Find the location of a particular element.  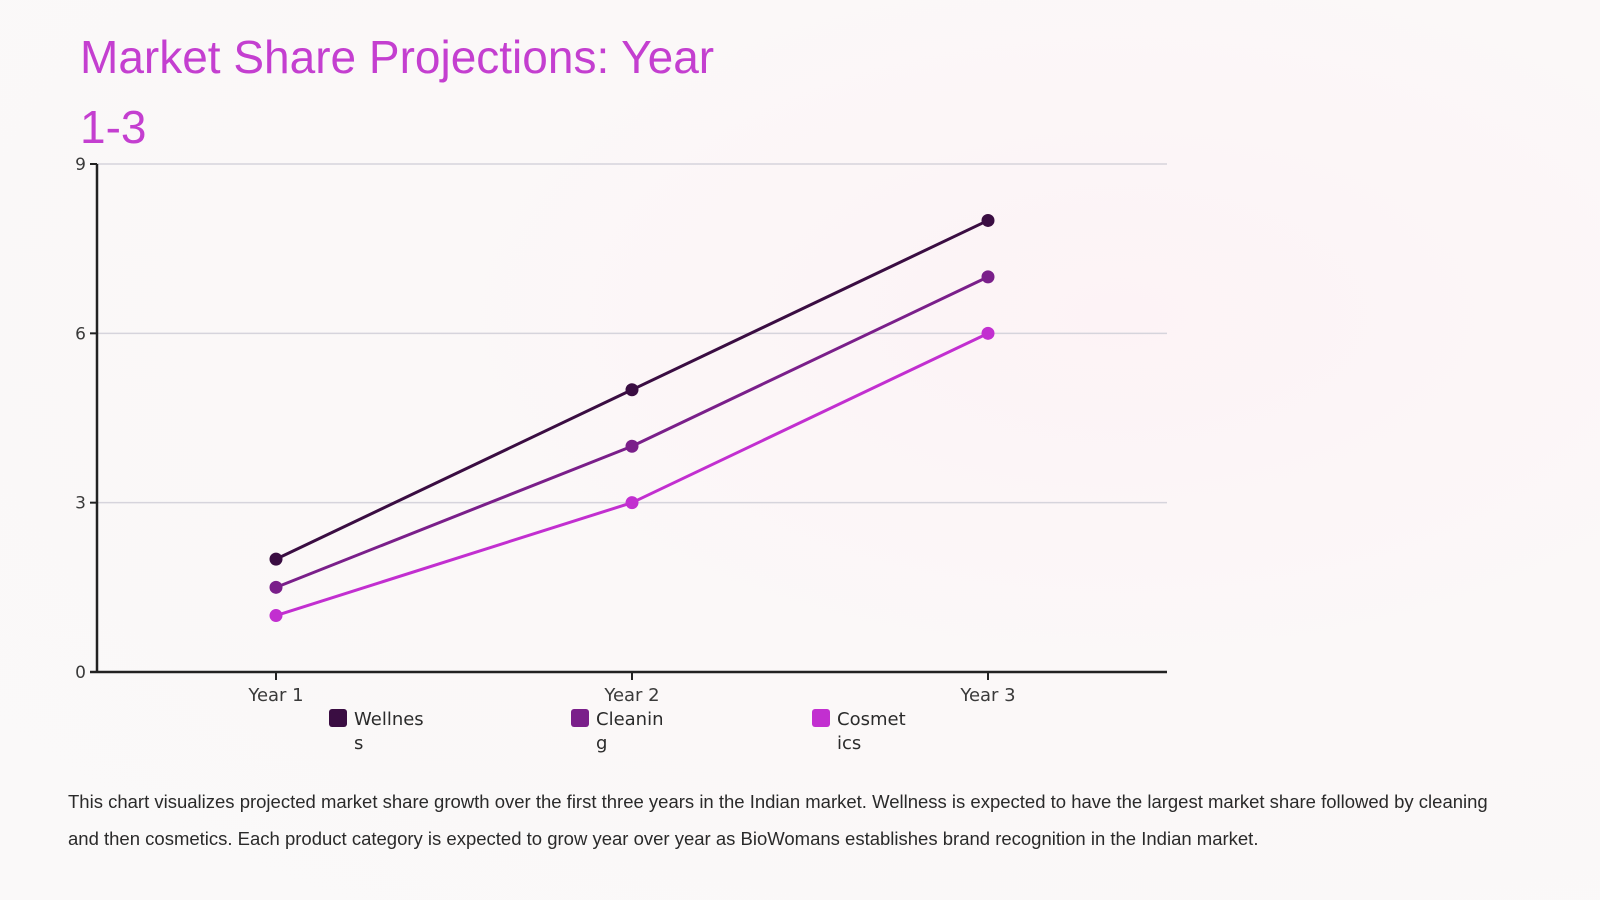

chart-title: Market Share Projections: Year 1-3 is located at coordinates (397, 92).